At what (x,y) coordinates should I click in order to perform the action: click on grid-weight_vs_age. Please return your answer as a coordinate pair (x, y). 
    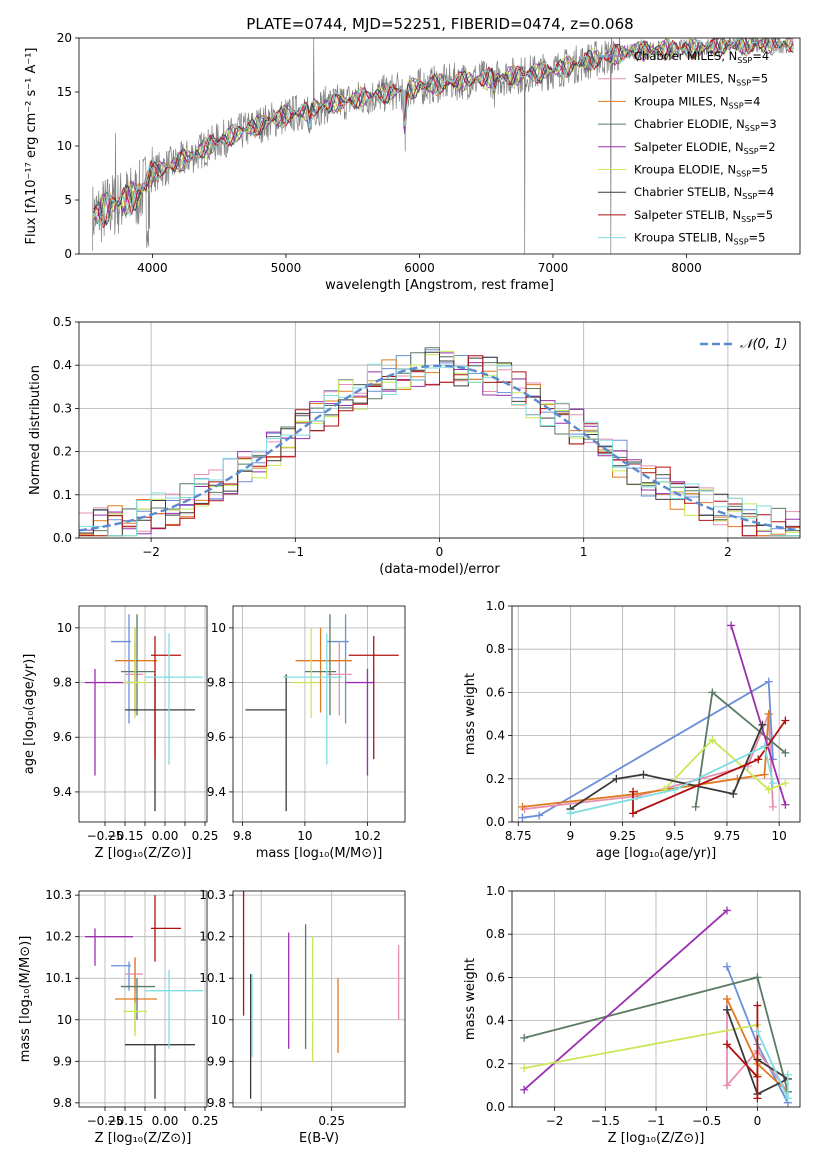
    Looking at the image, I should click on (656, 714).